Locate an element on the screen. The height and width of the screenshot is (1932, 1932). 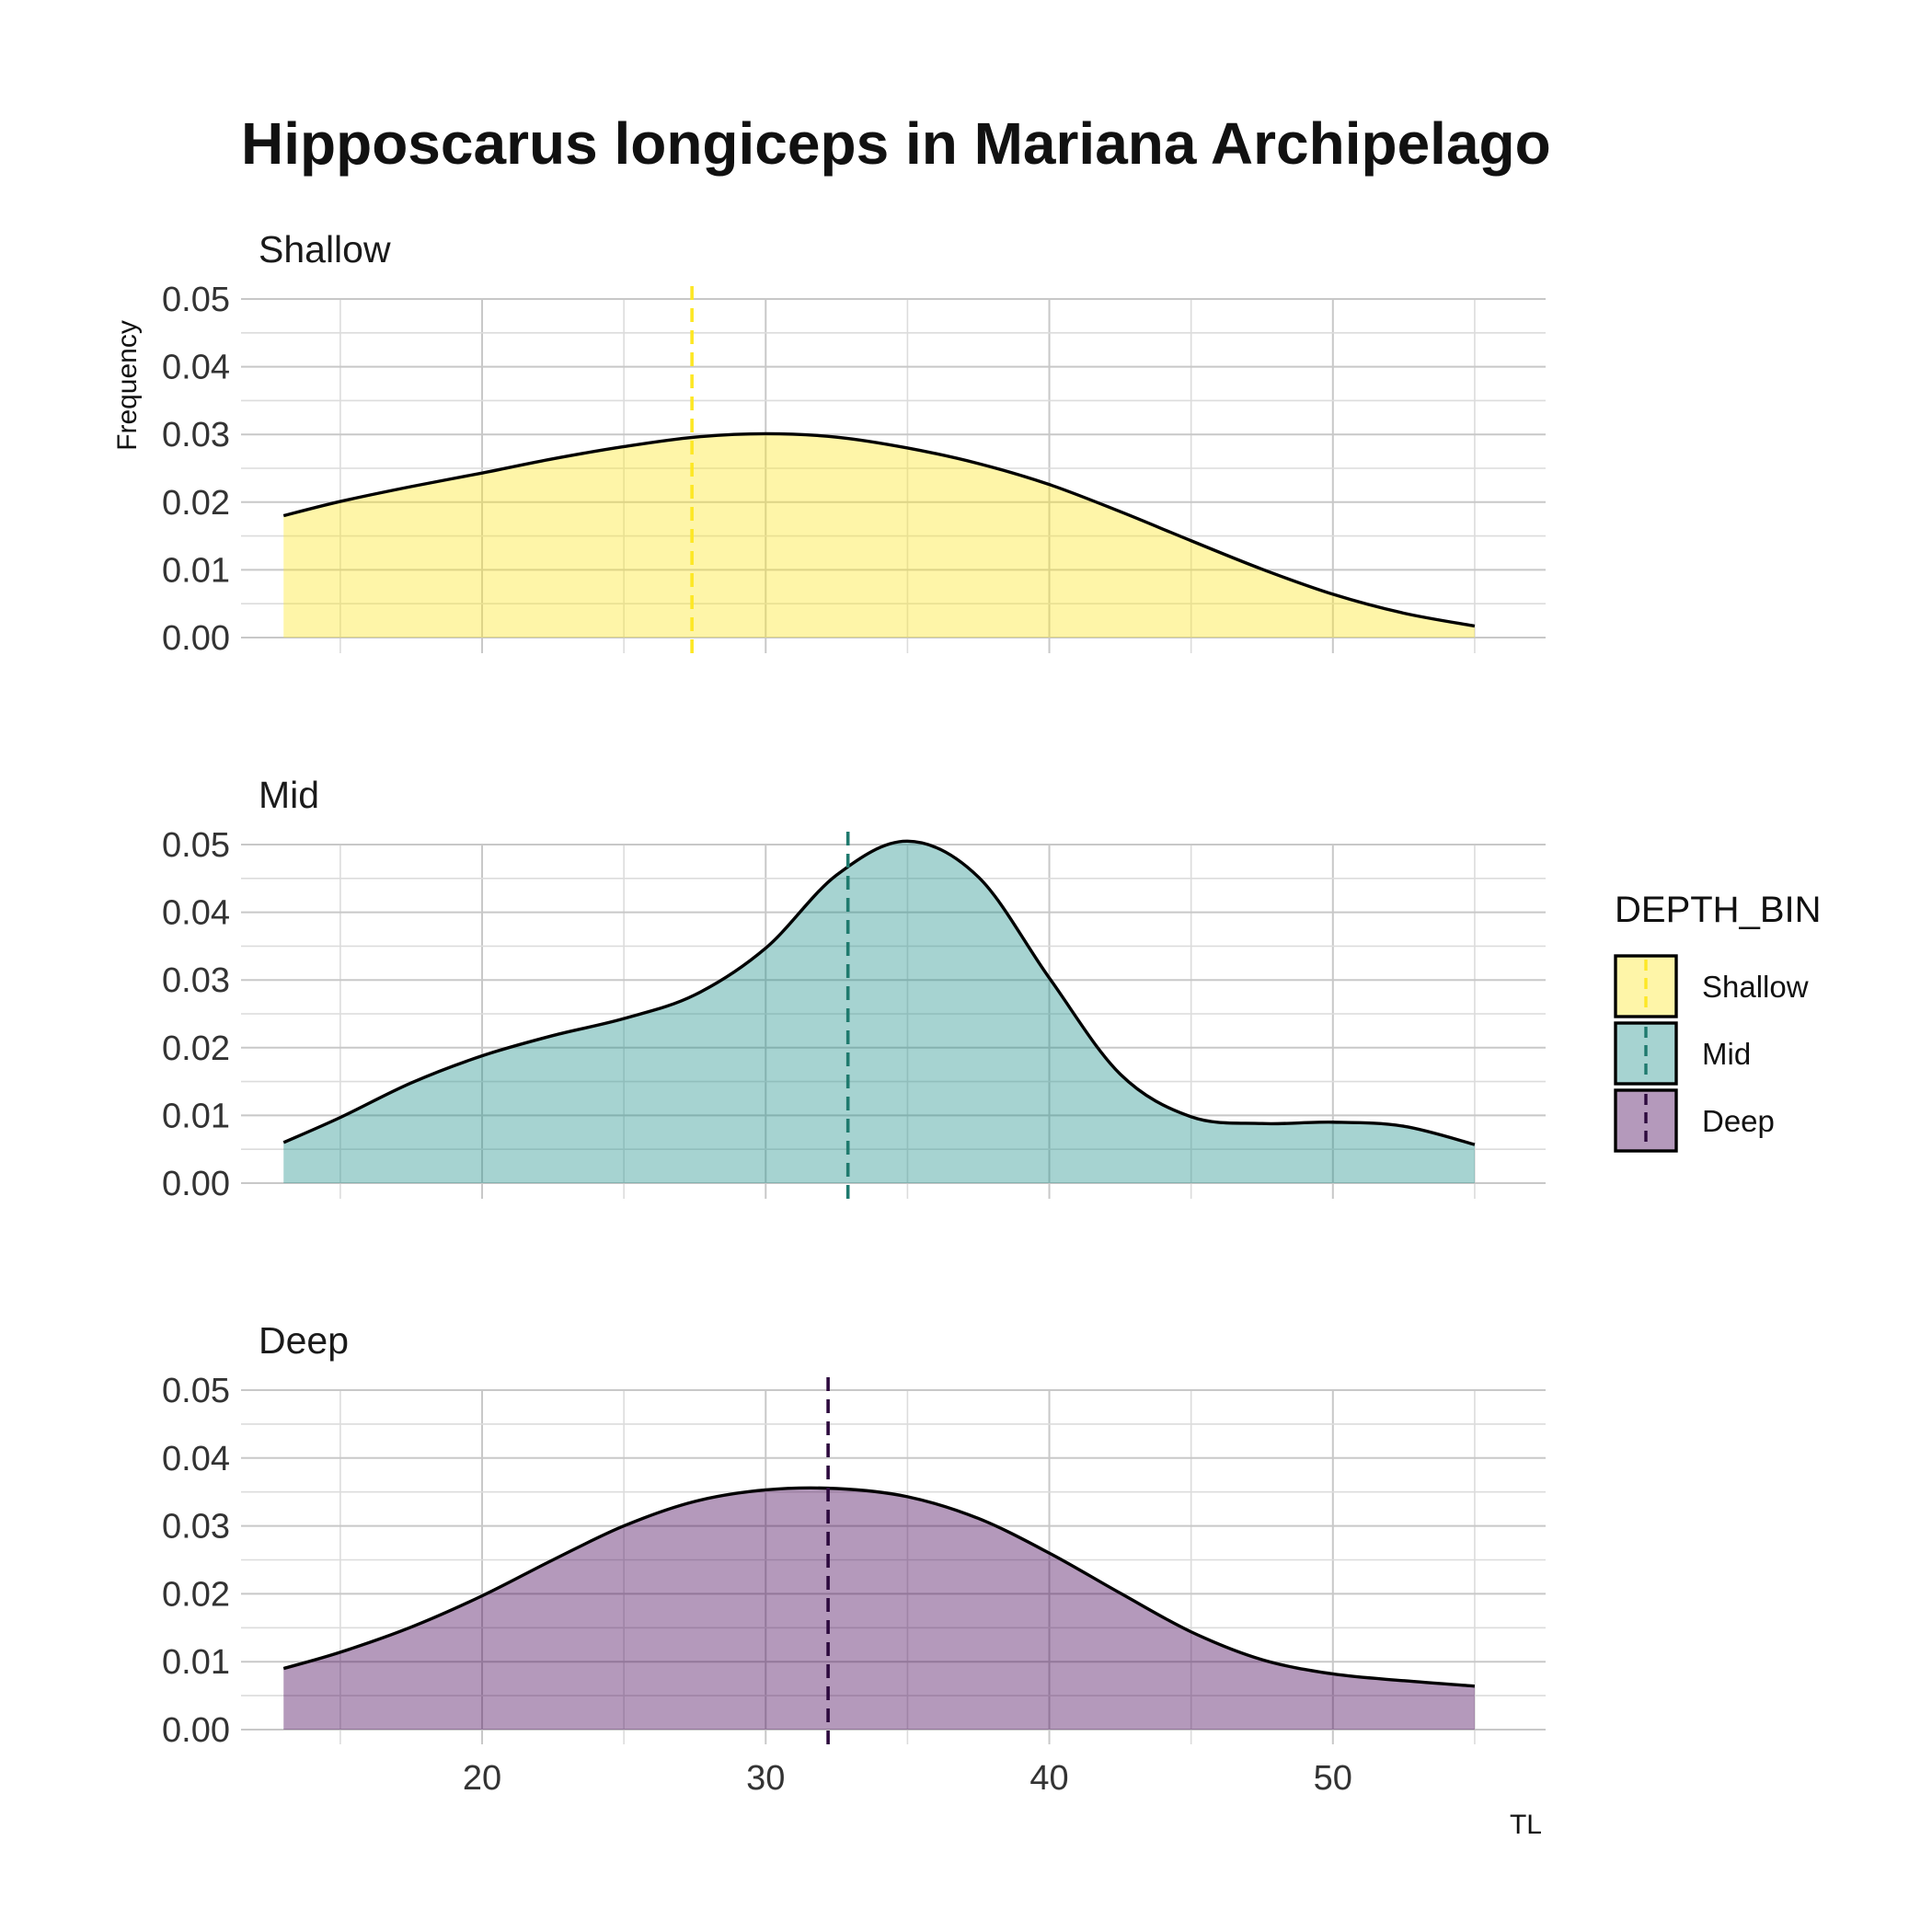
panel-mid-label: Mid is located at coordinates (289, 795).